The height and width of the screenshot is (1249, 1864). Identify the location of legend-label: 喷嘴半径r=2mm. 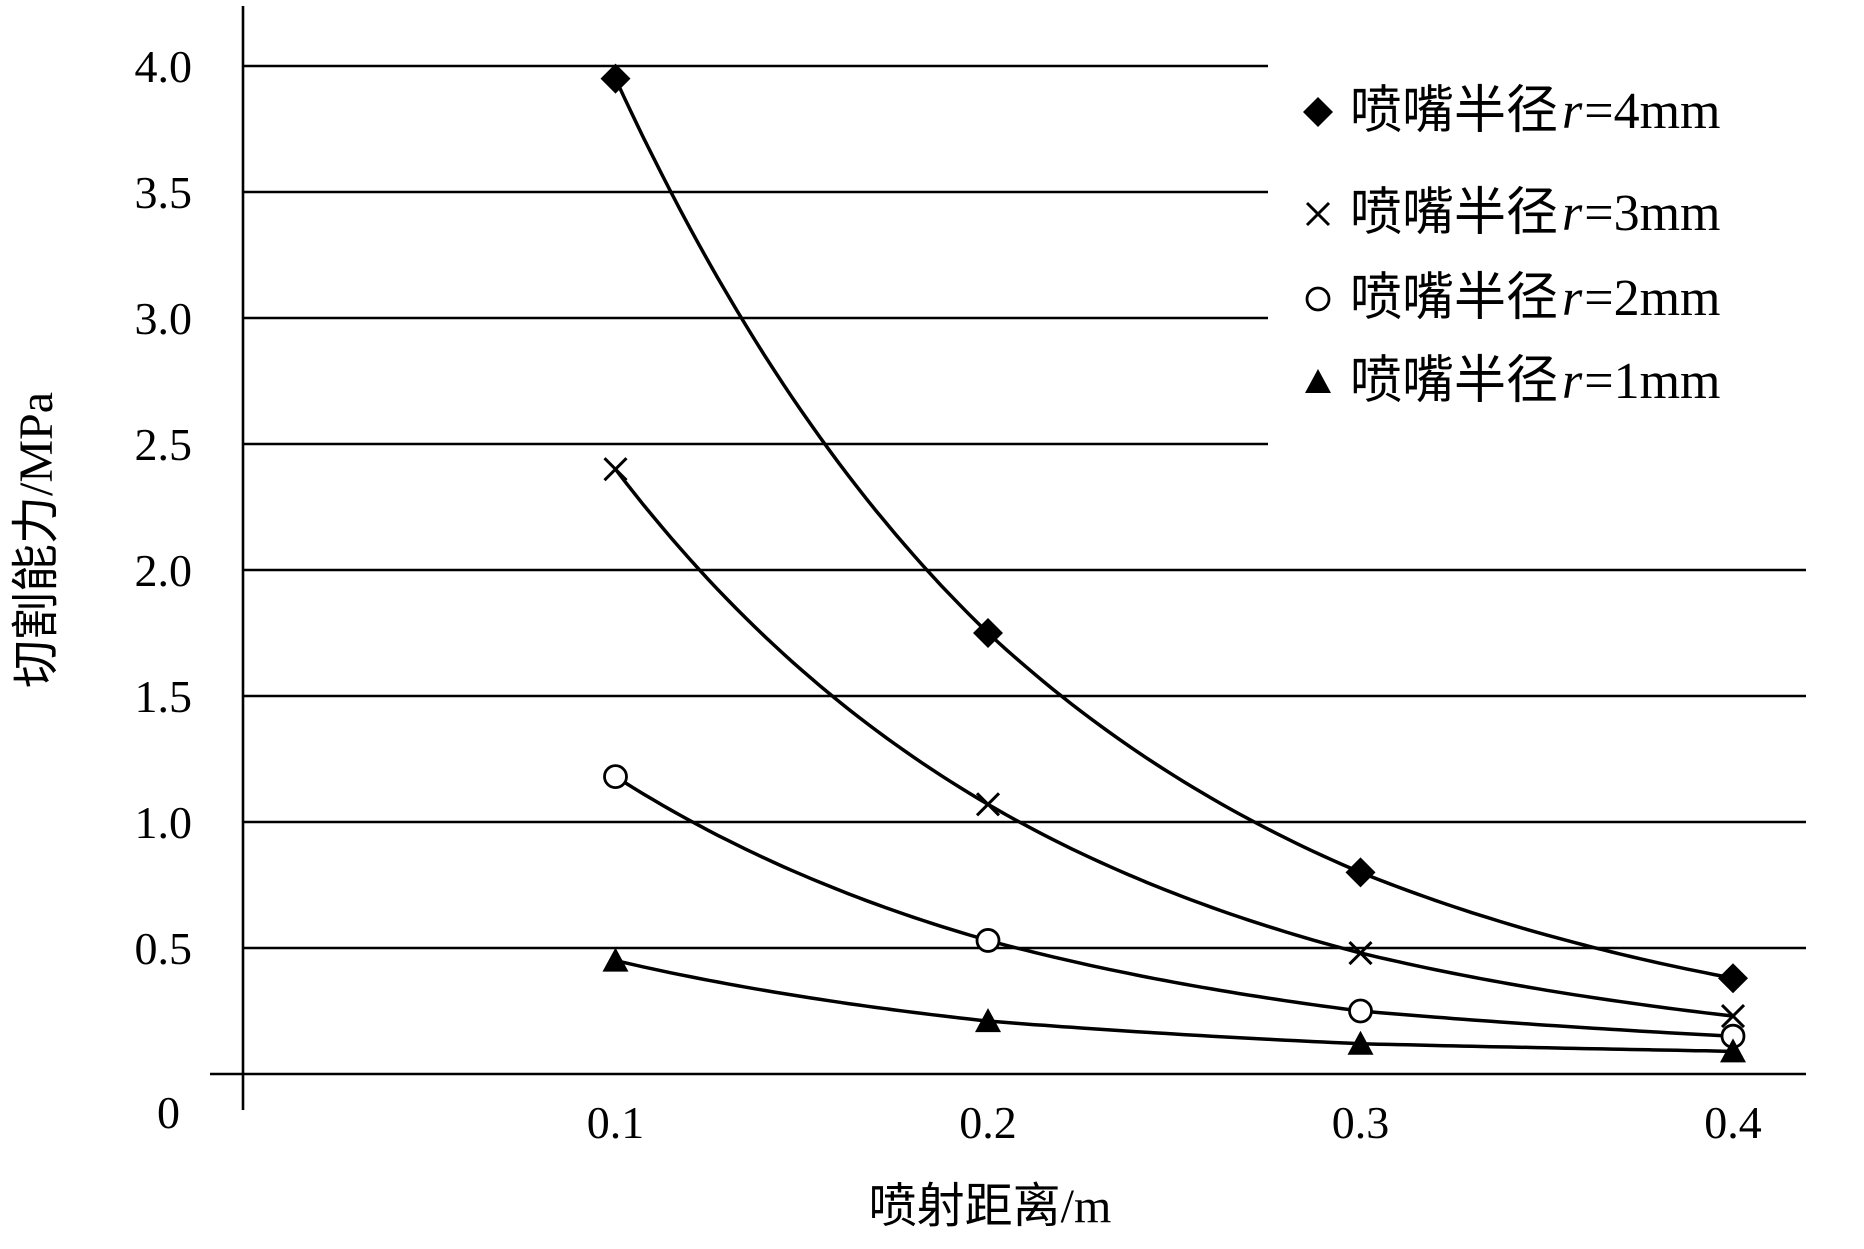
(1535, 298).